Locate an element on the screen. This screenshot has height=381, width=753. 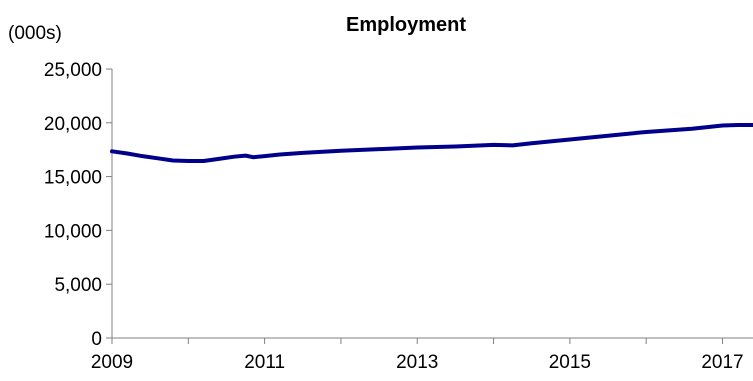
employment-series-line is located at coordinates (431, 142).